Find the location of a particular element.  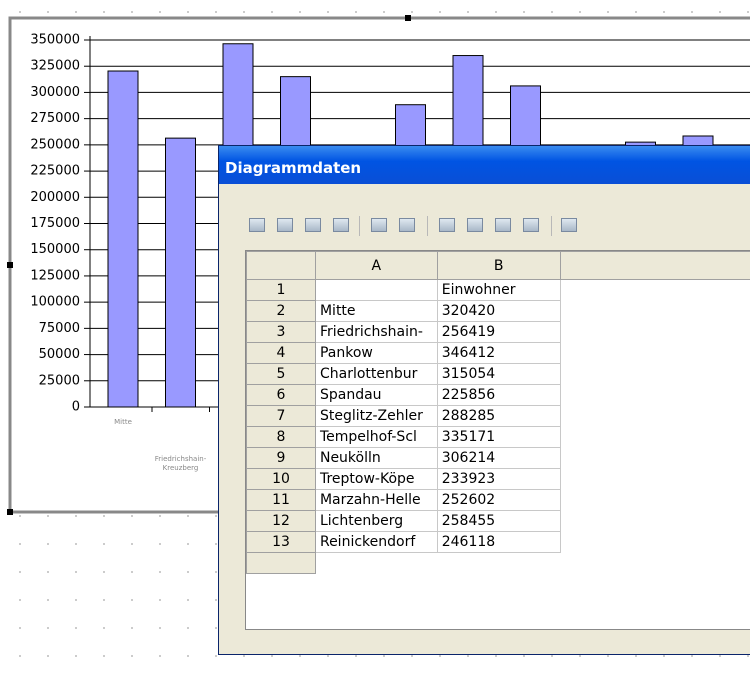

row: 4 Pankow 346412 is located at coordinates (498, 353).